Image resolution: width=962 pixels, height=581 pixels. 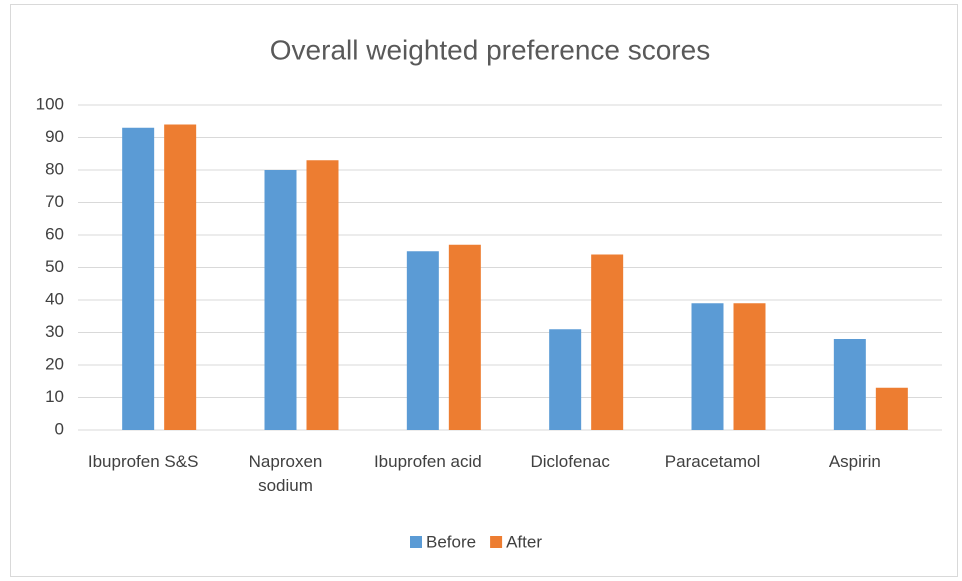 What do you see at coordinates (54, 363) in the screenshot?
I see `y-tick-label: 20` at bounding box center [54, 363].